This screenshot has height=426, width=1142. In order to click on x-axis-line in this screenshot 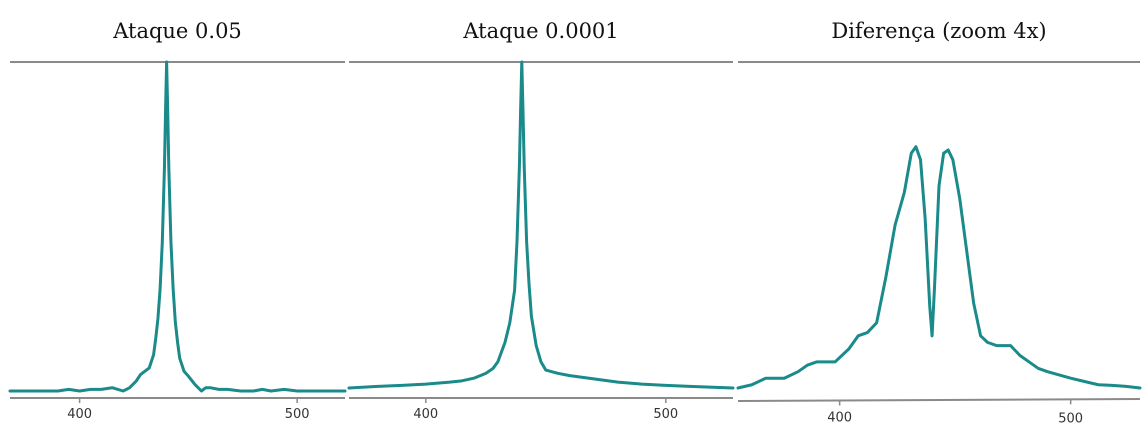, I will do `click(939, 400)`.